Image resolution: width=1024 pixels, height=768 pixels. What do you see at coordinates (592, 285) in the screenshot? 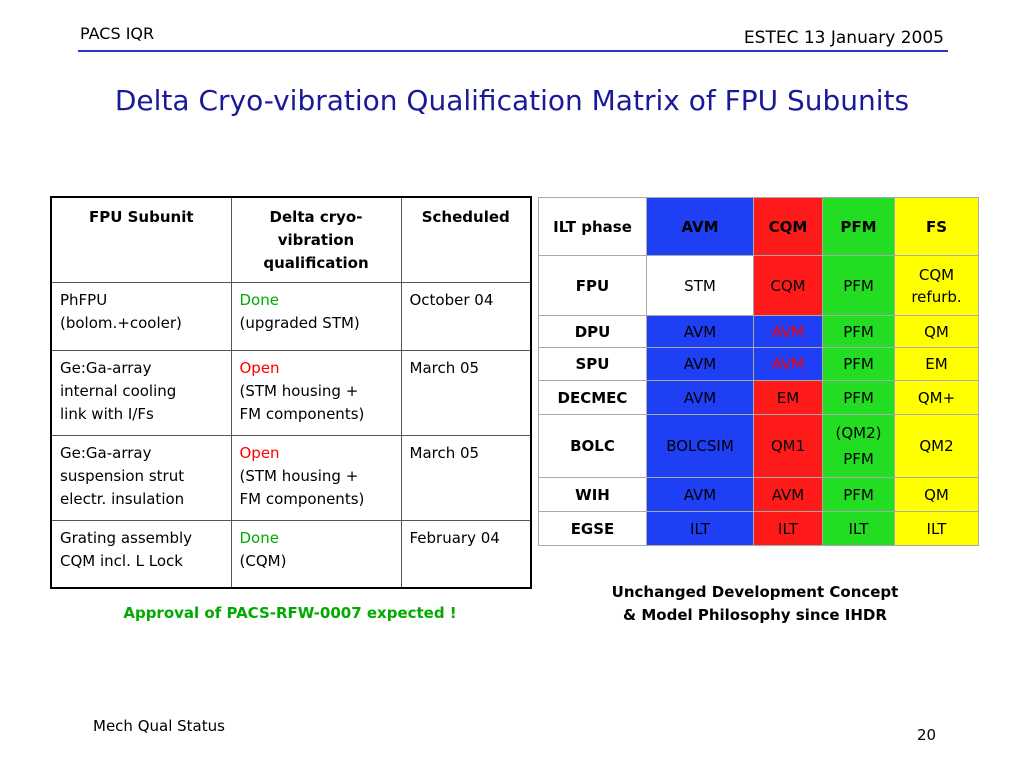
I see `cell: FPU` at bounding box center [592, 285].